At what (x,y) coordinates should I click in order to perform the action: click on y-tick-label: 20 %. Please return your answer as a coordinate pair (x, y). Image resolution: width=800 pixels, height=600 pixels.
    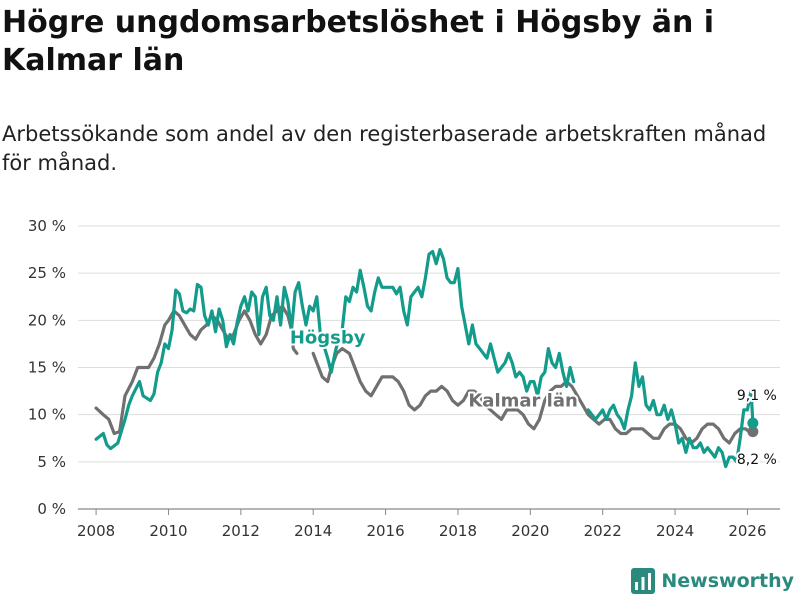
    Looking at the image, I should click on (47, 320).